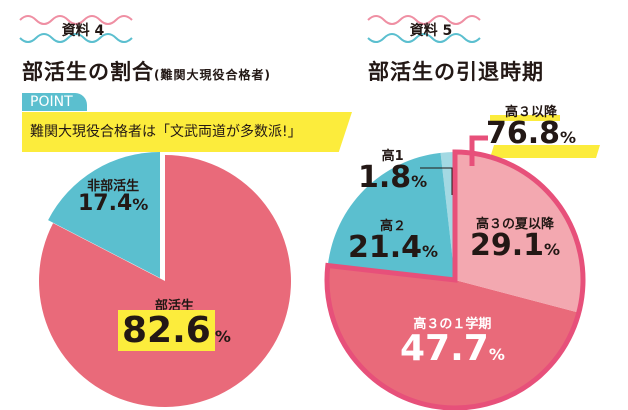  What do you see at coordinates (391, 216) in the screenshot?
I see `slice-high2` at bounding box center [391, 216].